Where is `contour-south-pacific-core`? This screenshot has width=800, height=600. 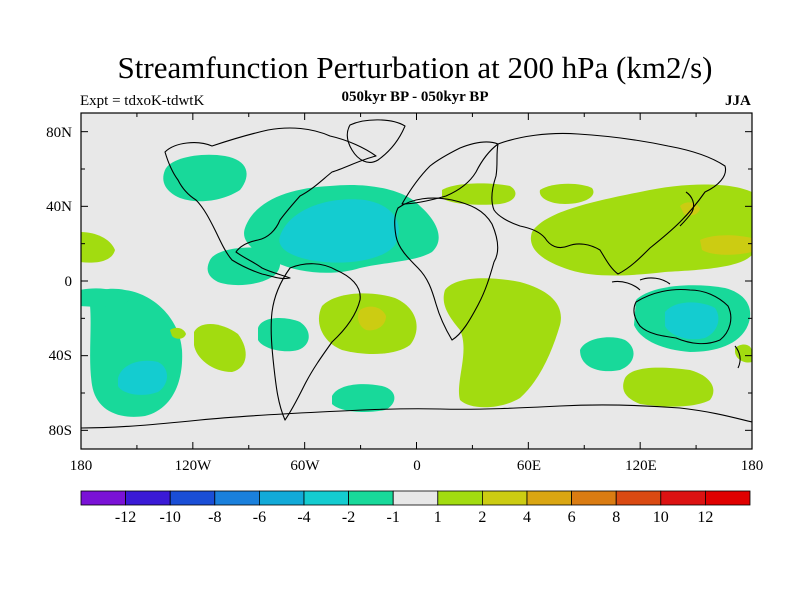 contour-south-pacific-core is located at coordinates (142, 377).